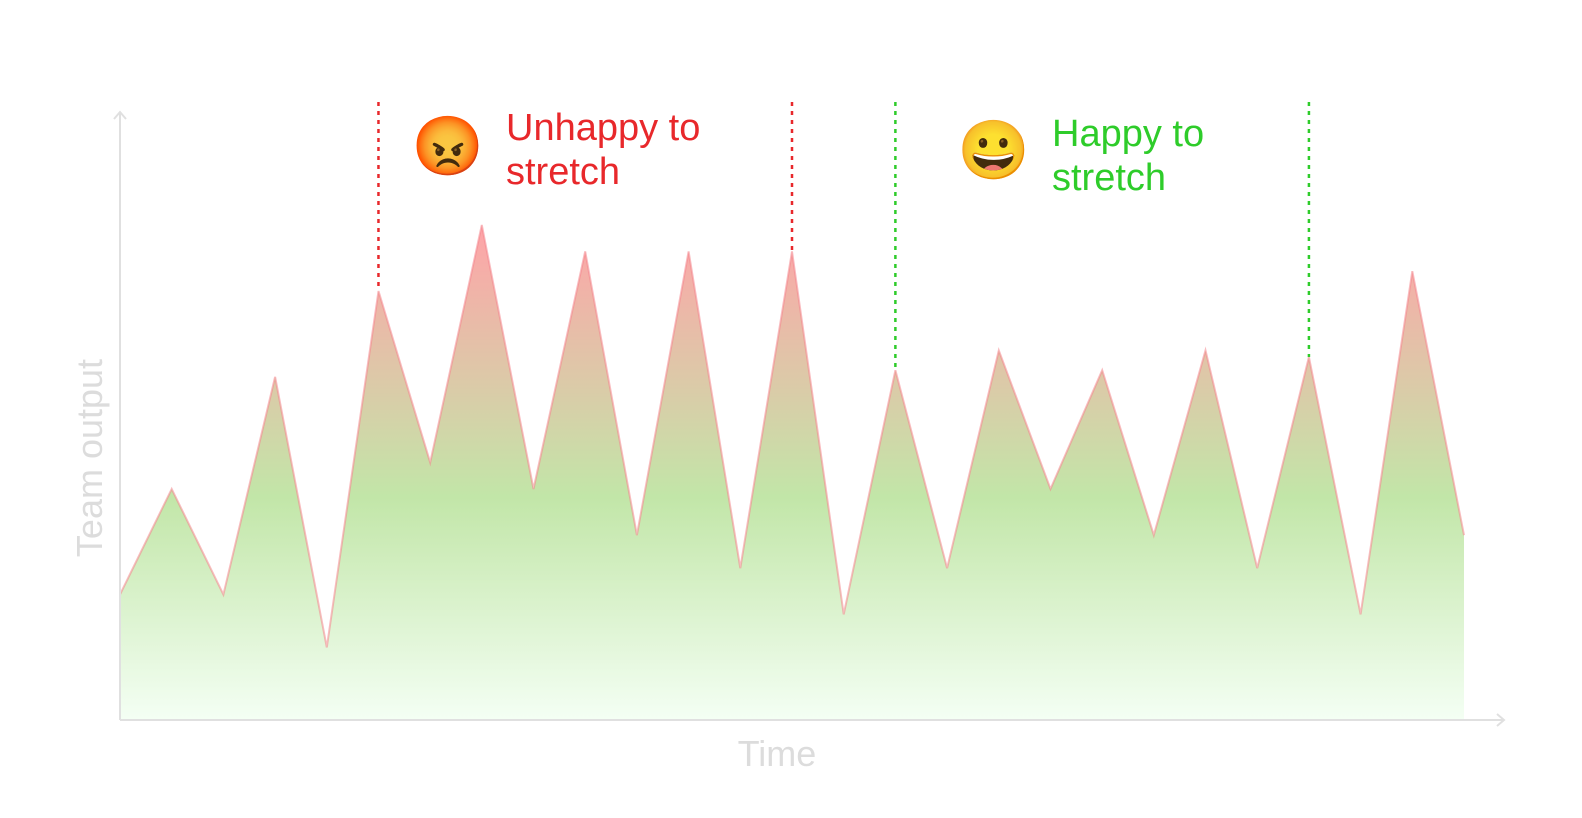 The height and width of the screenshot is (818, 1582). I want to click on happy-label-line2: stretch, so click(1109, 178).